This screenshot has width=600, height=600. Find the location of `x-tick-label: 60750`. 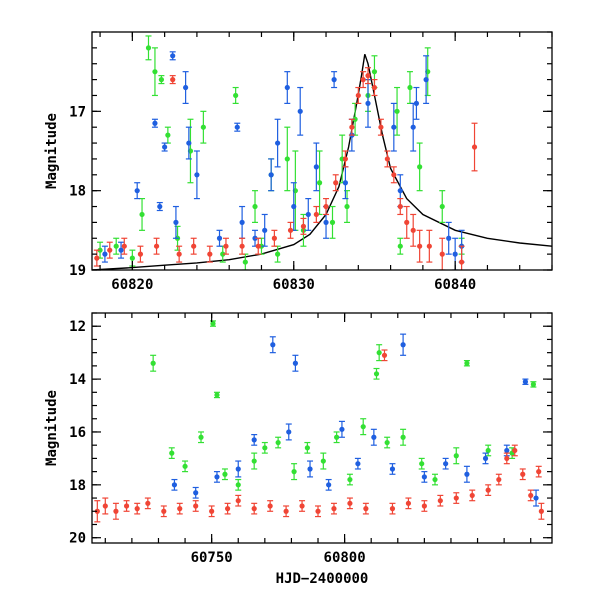

x-tick-label: 60750 is located at coordinates (212, 558).